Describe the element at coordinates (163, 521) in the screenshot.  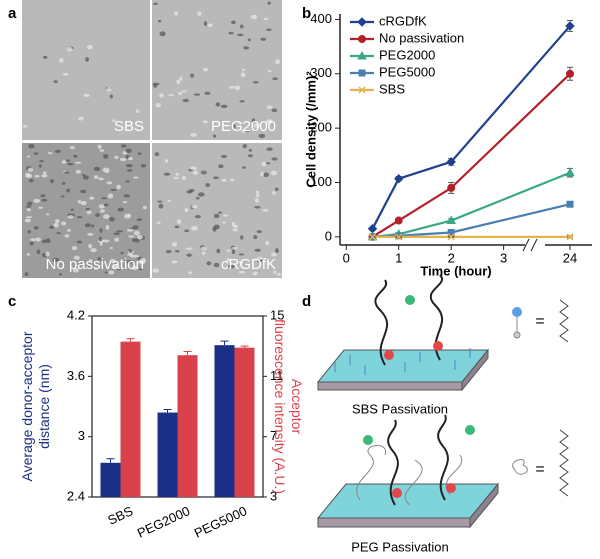
I see `x-tick-label: PEG2000` at that location.